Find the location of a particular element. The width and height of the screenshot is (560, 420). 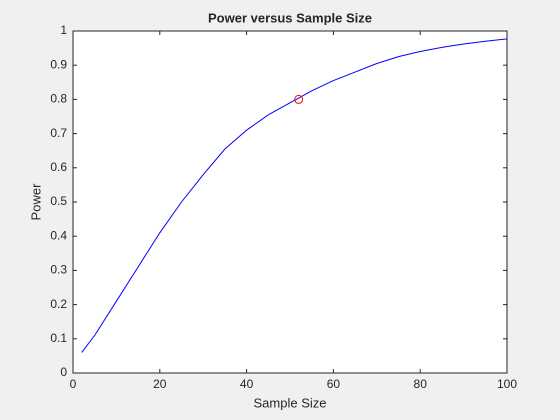

x-tick-label: 40 is located at coordinates (247, 384).